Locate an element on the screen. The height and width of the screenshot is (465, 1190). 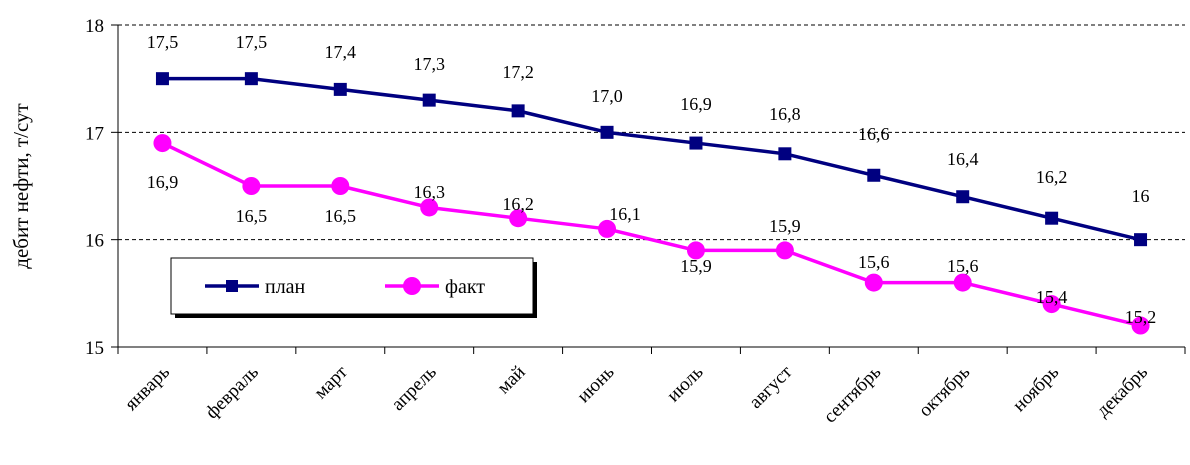
plan-data-label: 17,4 is located at coordinates (341, 52).